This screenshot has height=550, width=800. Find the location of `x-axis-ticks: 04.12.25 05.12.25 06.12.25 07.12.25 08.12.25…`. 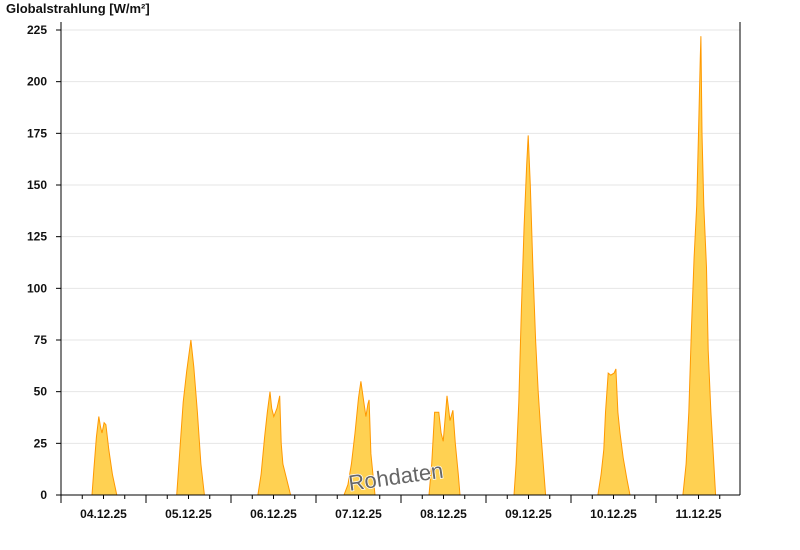

x-axis-ticks: 04.12.25 05.12.25 06.12.25 07.12.25 08.12.25… is located at coordinates (391, 508).